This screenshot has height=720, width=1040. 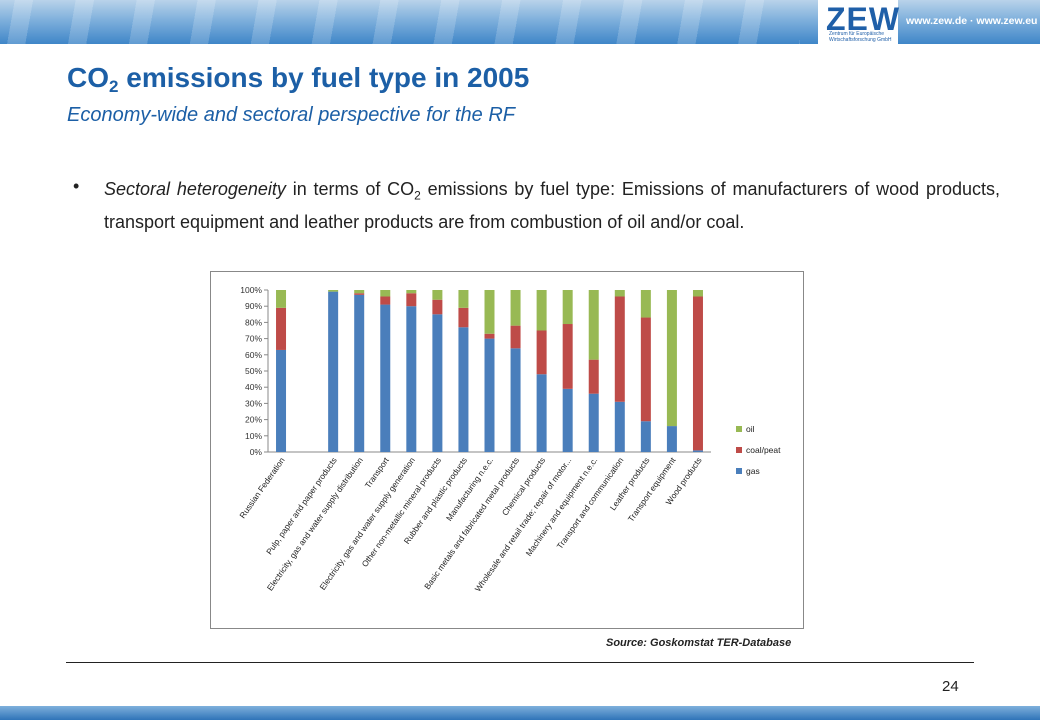 What do you see at coordinates (750, 429) in the screenshot?
I see `legend-label: oil` at bounding box center [750, 429].